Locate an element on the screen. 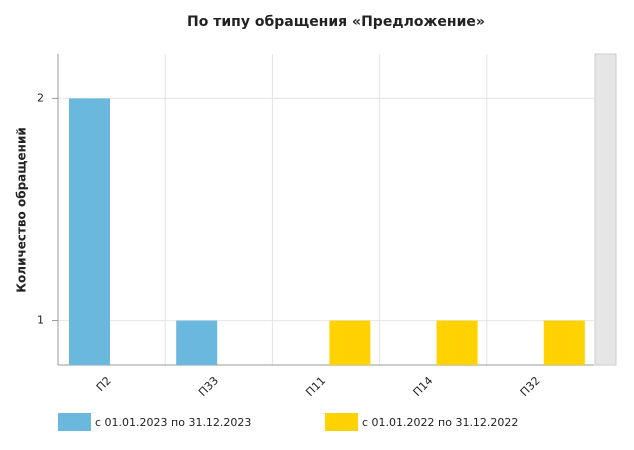  y-tick-label: 1 is located at coordinates (40, 320).